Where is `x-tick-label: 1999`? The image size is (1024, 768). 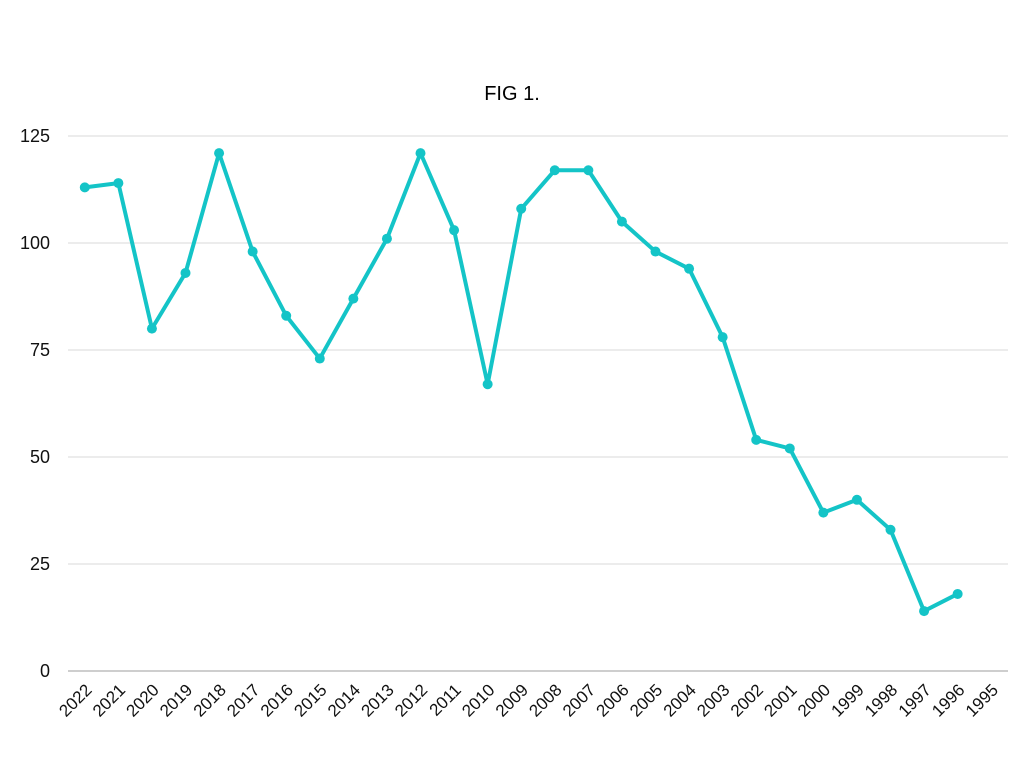 x-tick-label: 1999 is located at coordinates (848, 700).